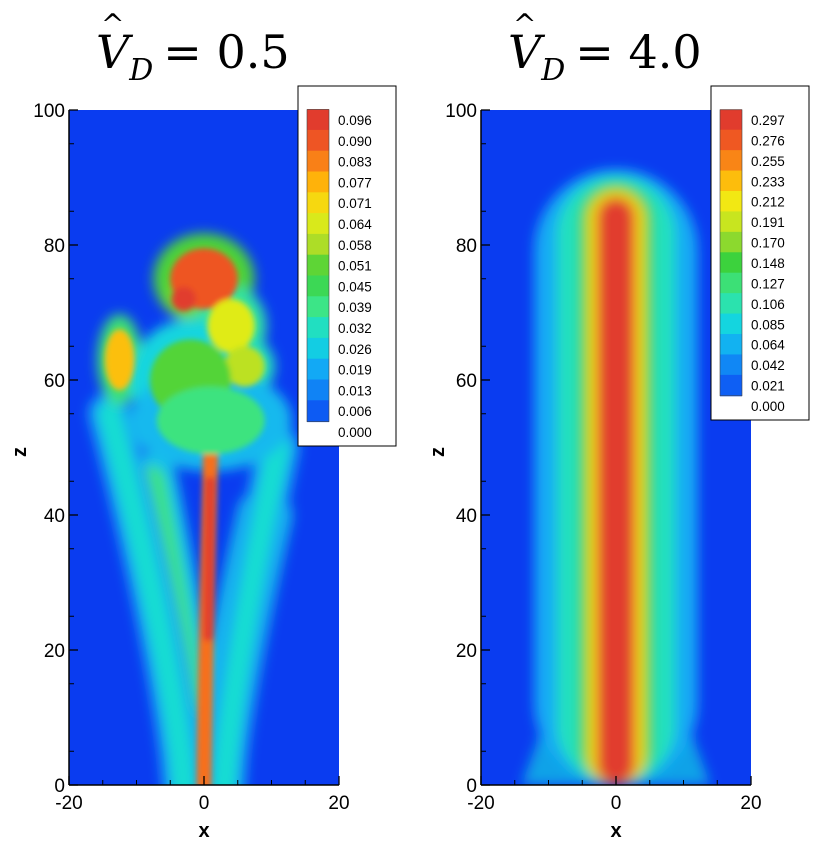  What do you see at coordinates (438, 452) in the screenshot?
I see `y-axis-title: z` at bounding box center [438, 452].